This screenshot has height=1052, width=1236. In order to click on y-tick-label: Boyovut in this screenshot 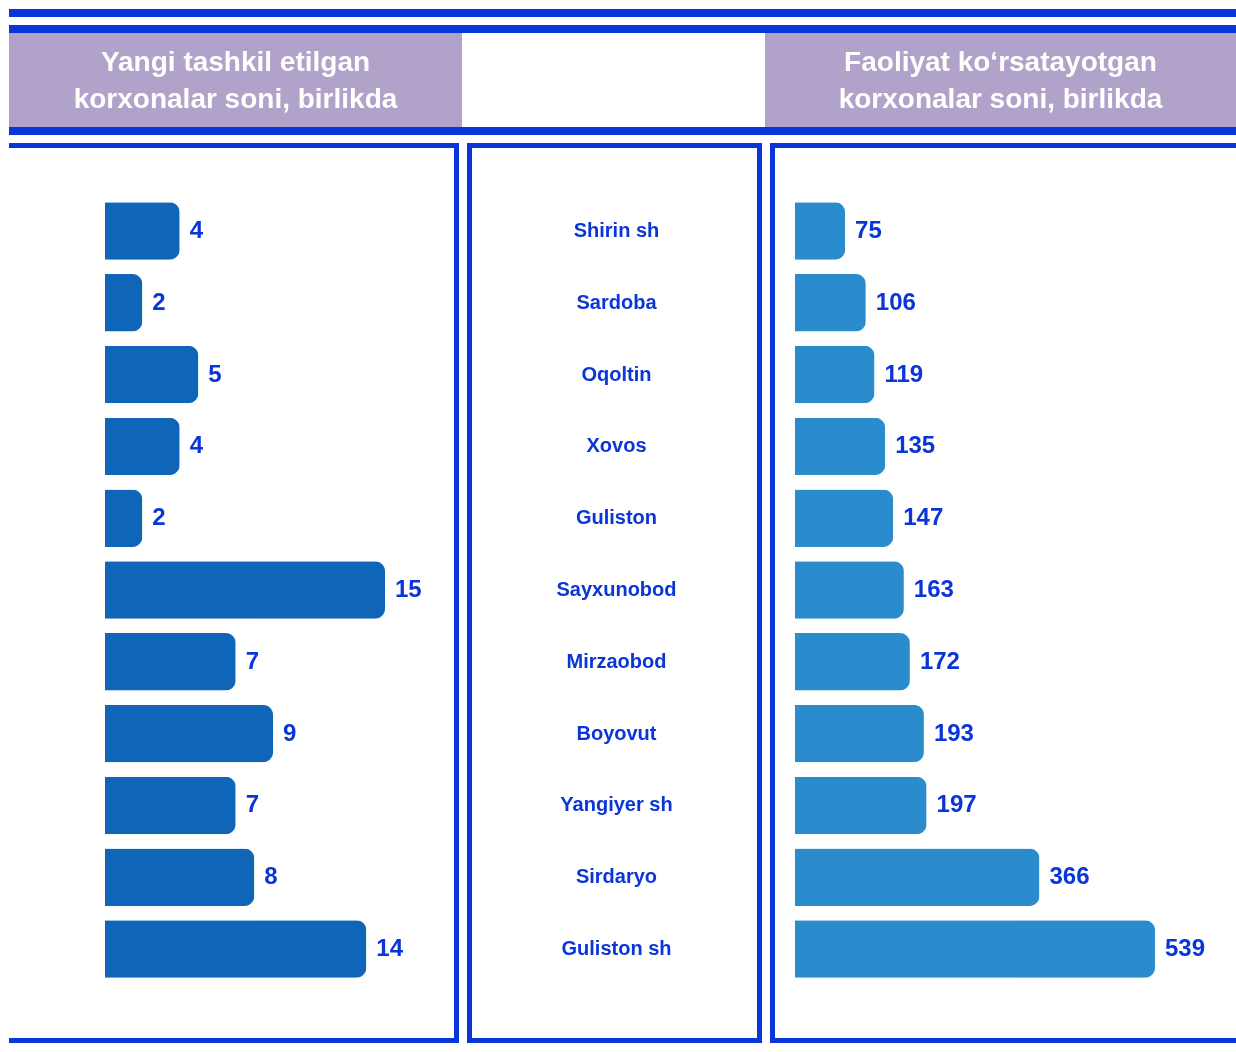, I will do `click(616, 732)`.